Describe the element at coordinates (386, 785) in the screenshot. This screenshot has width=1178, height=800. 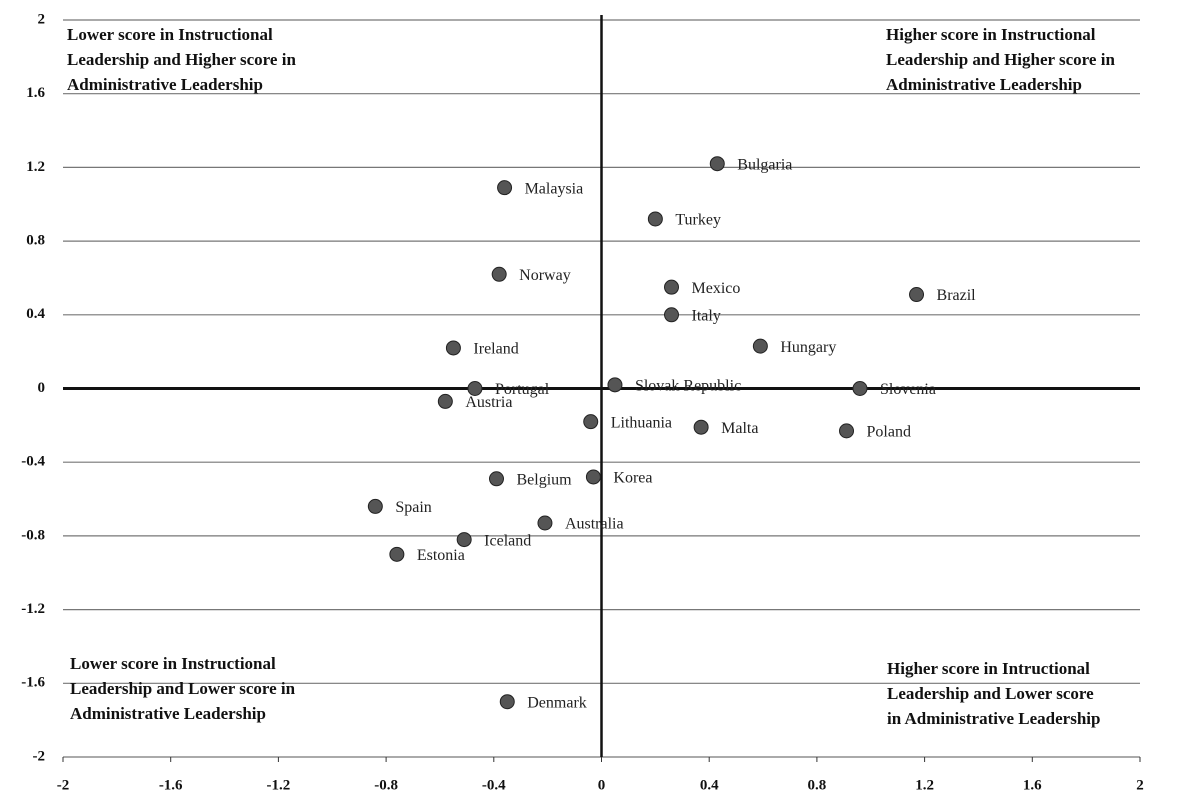
I see `x-tick-label: -0.8` at that location.